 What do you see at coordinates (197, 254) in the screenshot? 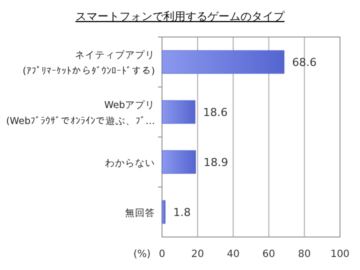
I see `x-tick-label: 20` at bounding box center [197, 254].